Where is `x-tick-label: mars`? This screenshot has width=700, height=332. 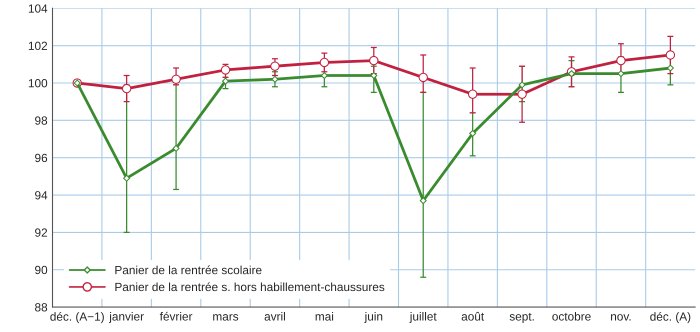
x-tick-label: mars is located at coordinates (225, 317).